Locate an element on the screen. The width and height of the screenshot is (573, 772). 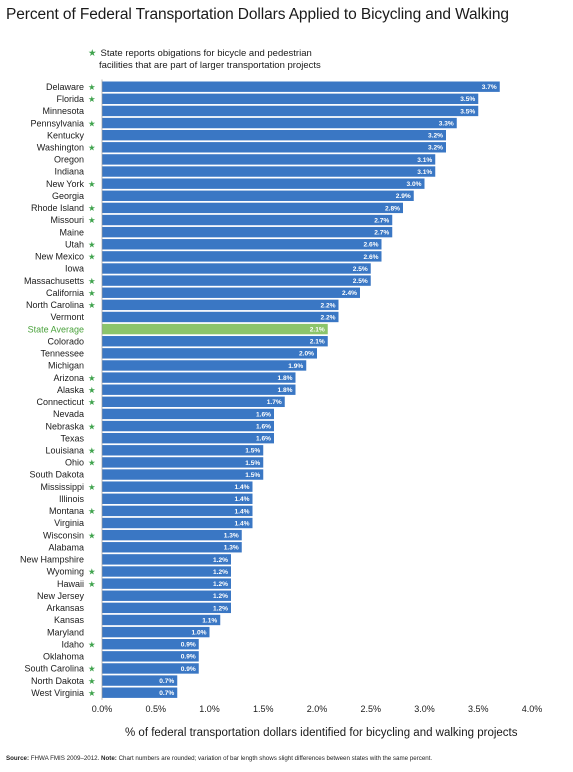
category-label: Arkansas is located at coordinates (65, 608).